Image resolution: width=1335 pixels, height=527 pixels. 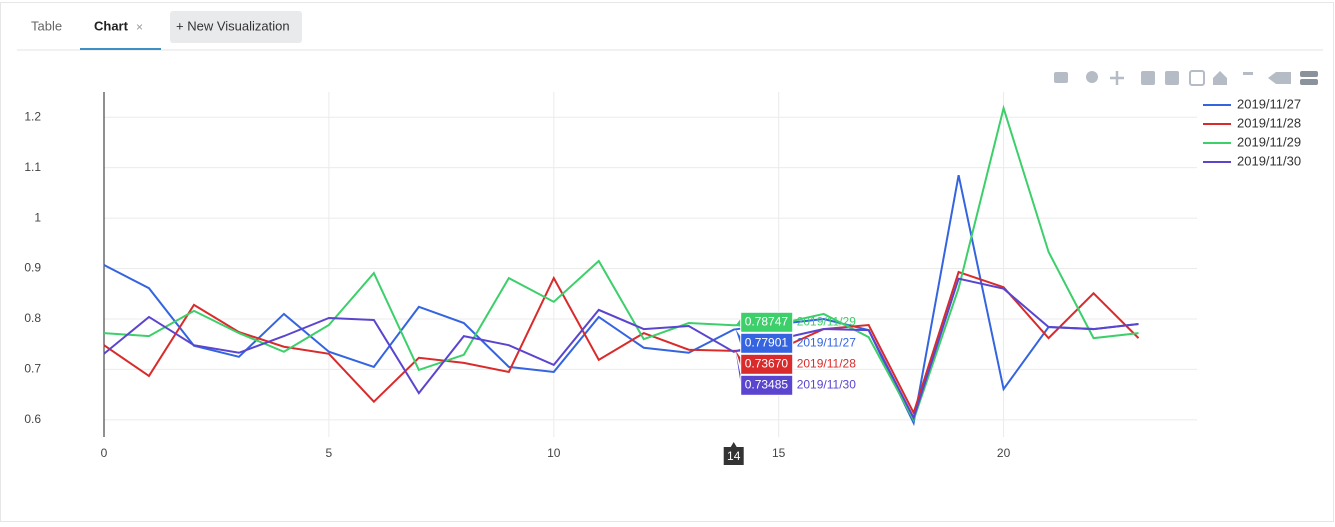 I want to click on hover-name: 2019/11/29, so click(x=826, y=321).